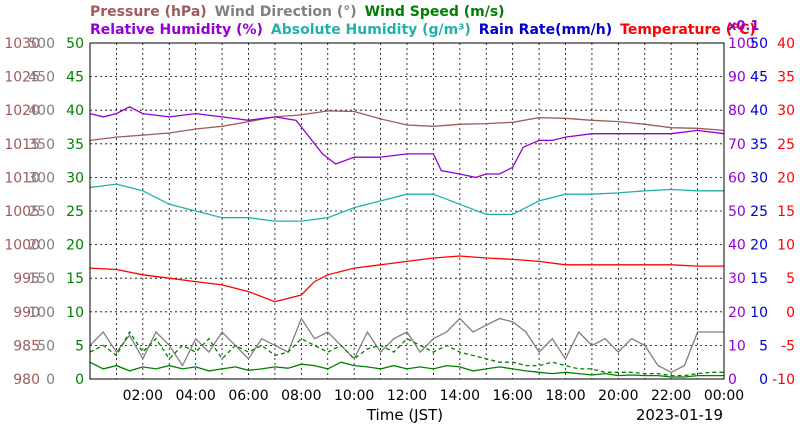  What do you see at coordinates (759, 78) in the screenshot?
I see `y-tick-rain-rate: 45` at bounding box center [759, 78].